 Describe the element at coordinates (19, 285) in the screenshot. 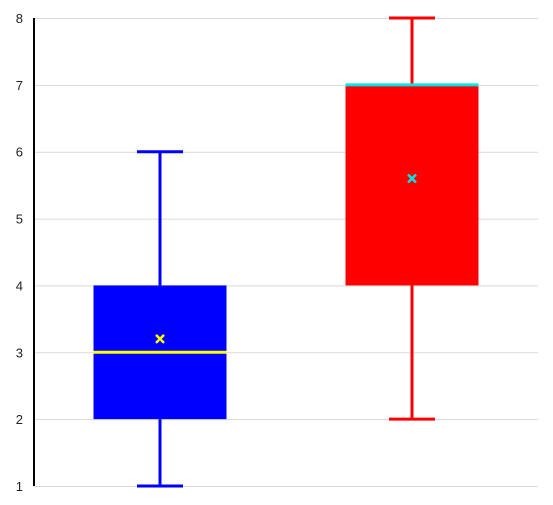

I see `y-tick-label: 4` at that location.